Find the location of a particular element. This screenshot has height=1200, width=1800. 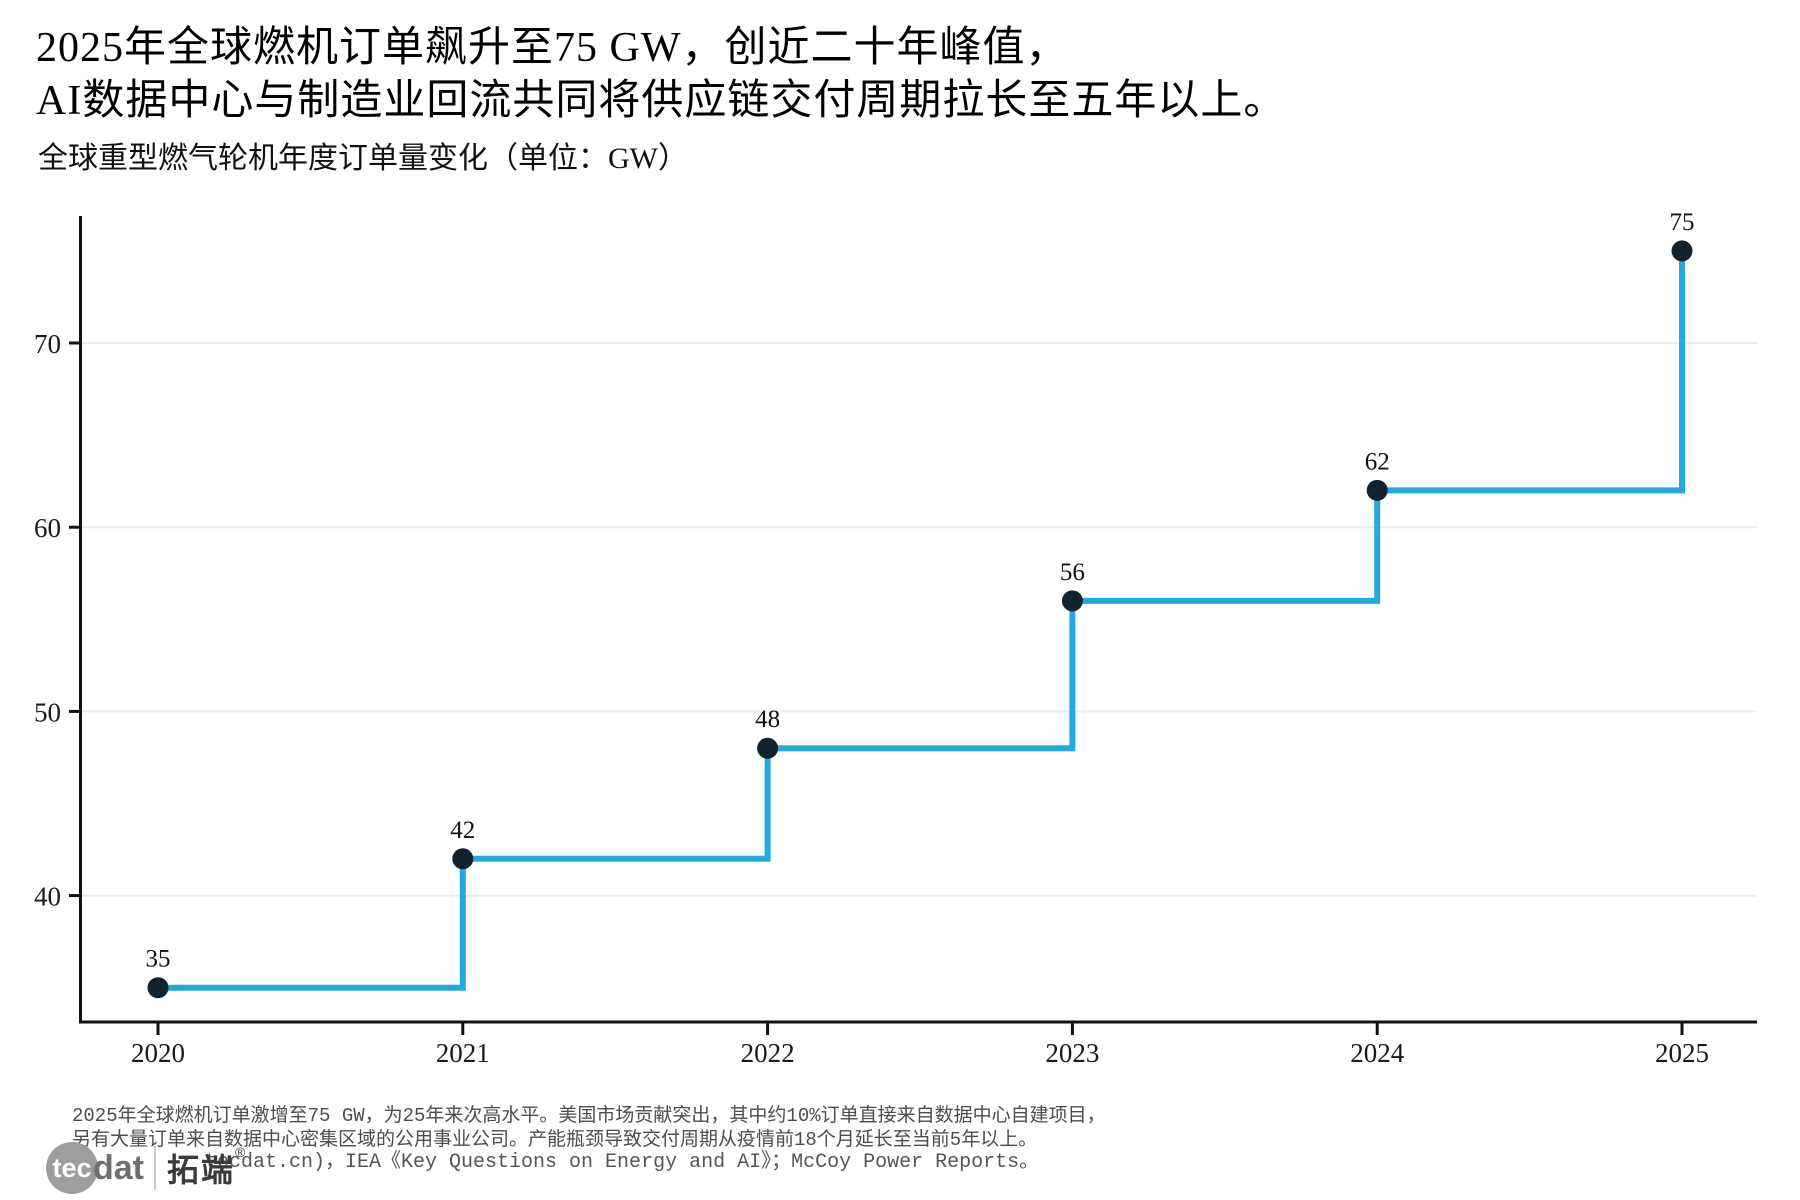

data-point-label: 35 is located at coordinates (158, 959).